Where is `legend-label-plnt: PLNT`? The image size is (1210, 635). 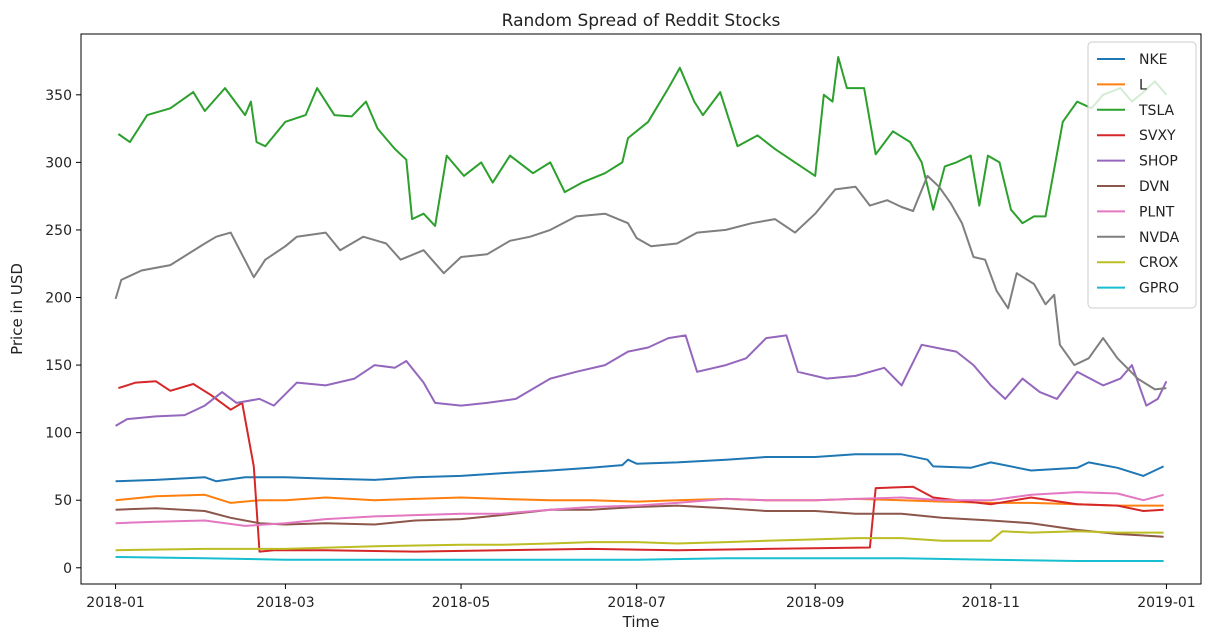 legend-label-plnt: PLNT is located at coordinates (1157, 212).